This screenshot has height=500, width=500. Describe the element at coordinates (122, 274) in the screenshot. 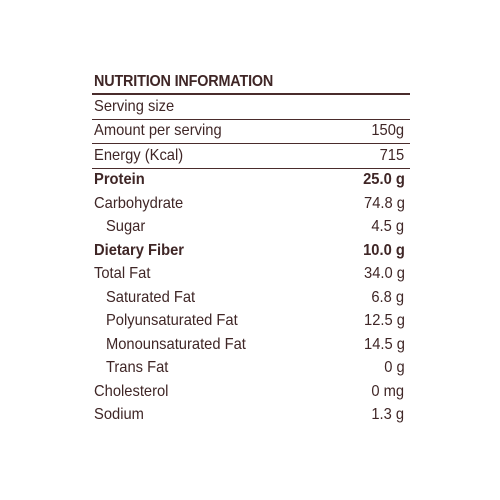

I see `total-fat-label: Total Fat` at that location.